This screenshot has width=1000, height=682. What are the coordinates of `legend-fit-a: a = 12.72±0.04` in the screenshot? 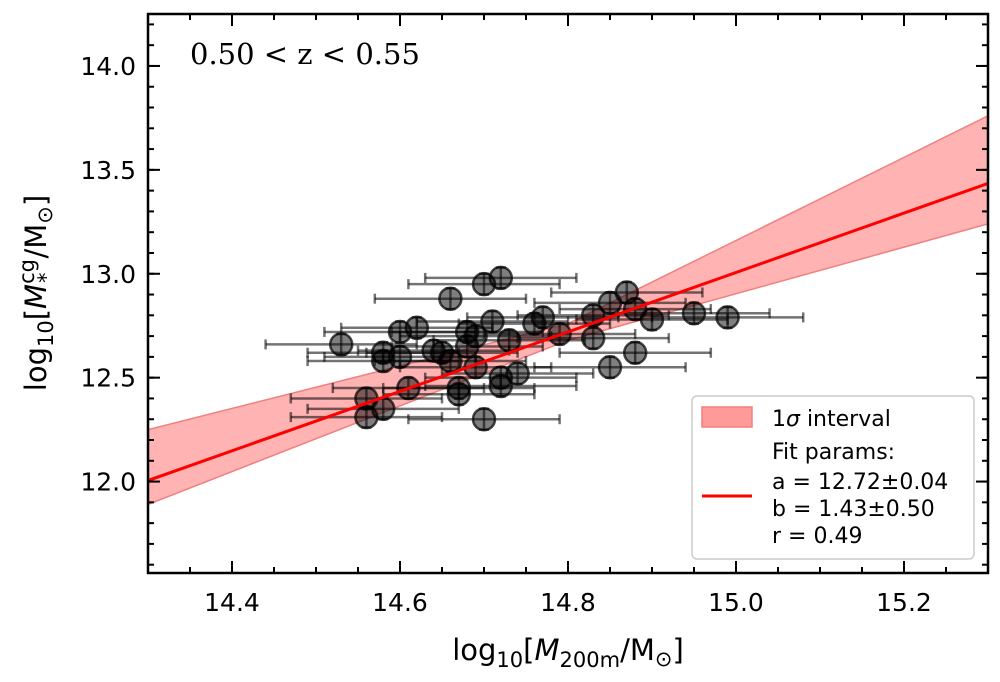 It's located at (860, 482).